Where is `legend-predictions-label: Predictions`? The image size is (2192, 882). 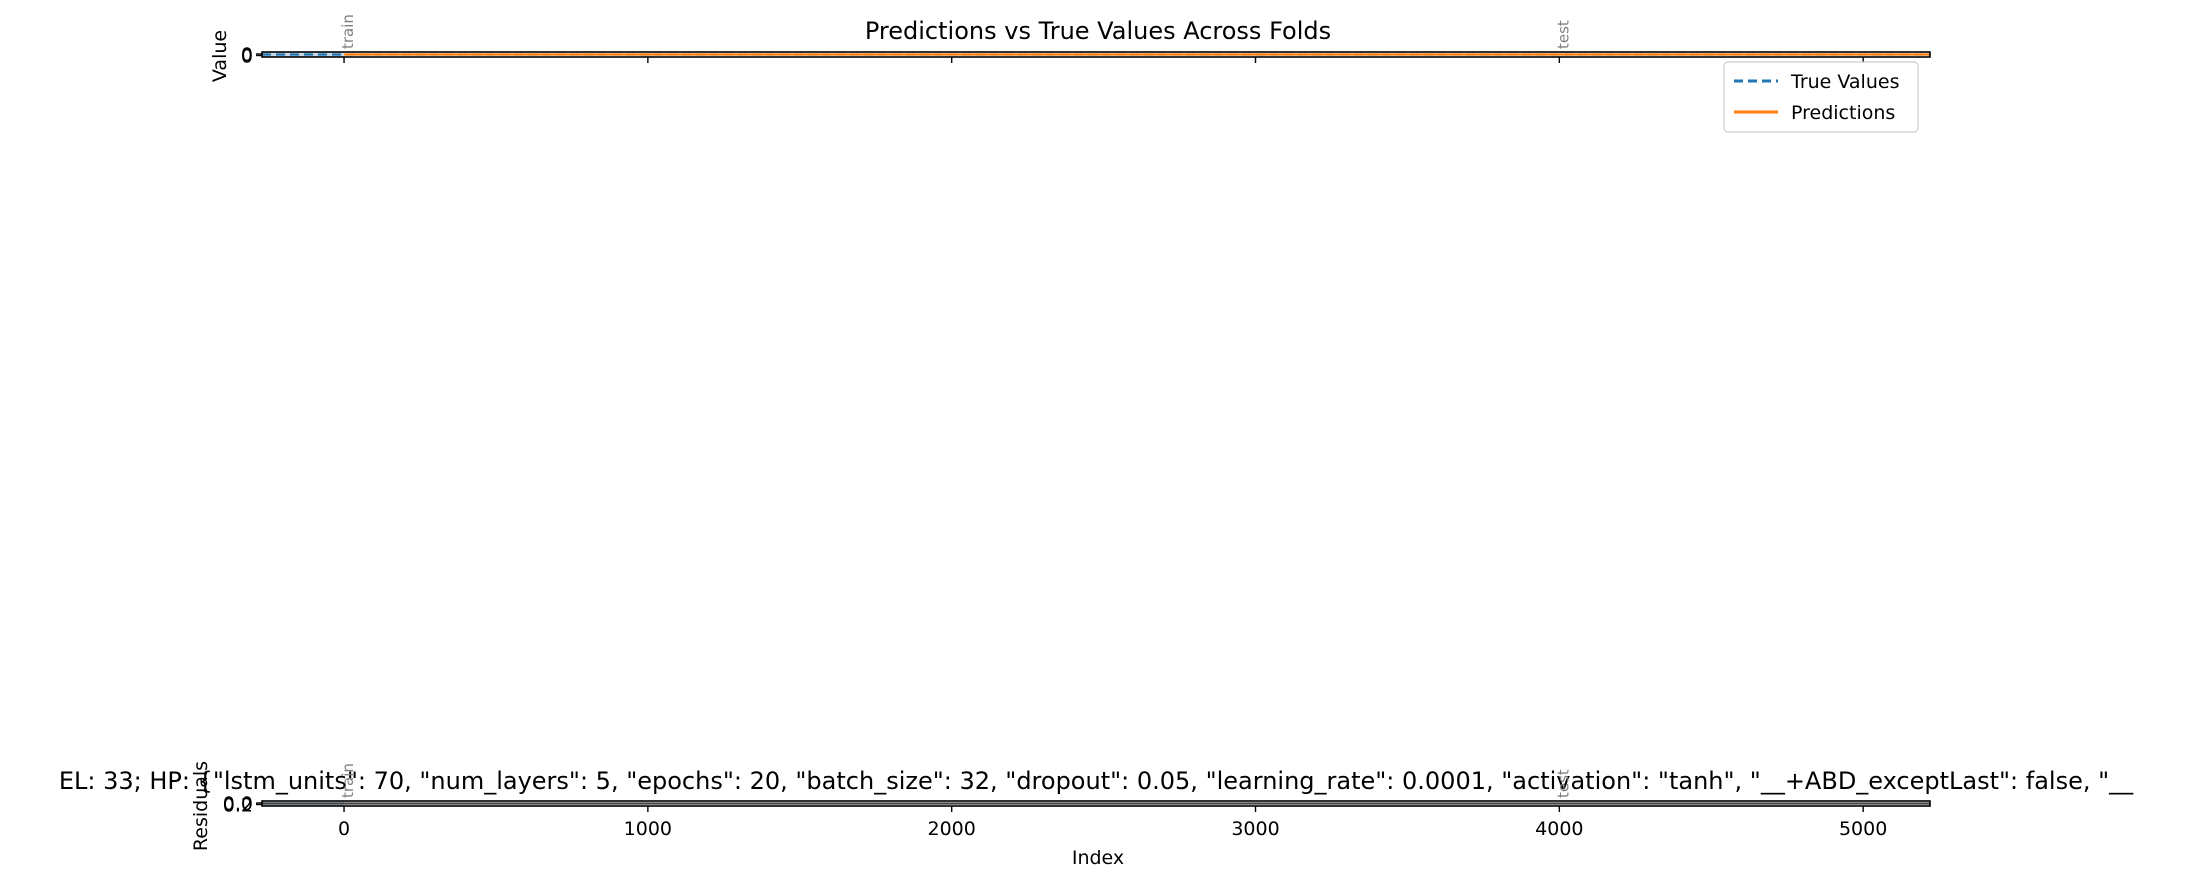 legend-predictions-label: Predictions is located at coordinates (1843, 113).